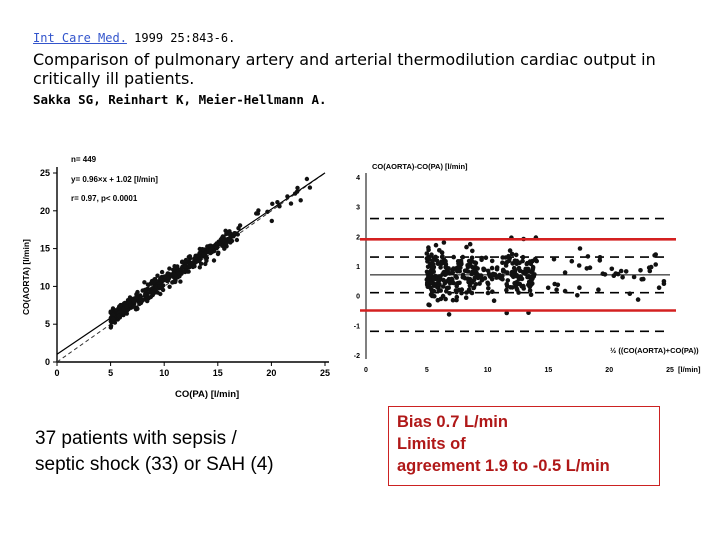 This screenshot has height=540, width=720. What do you see at coordinates (110, 373) in the screenshot?
I see `x-tick-label: 5` at bounding box center [110, 373].